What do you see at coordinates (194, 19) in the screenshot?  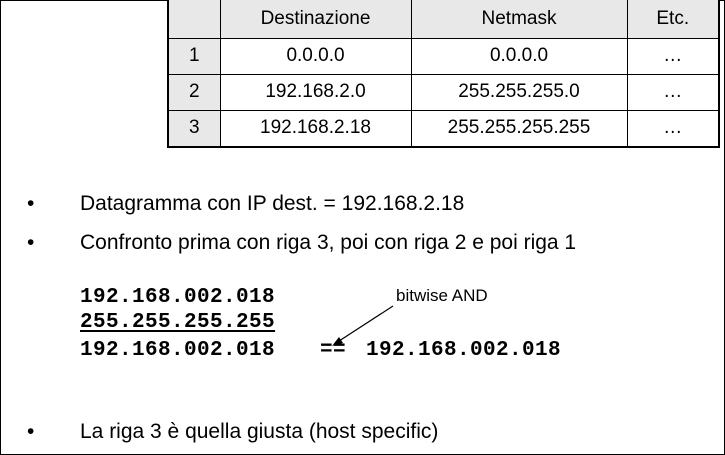 I see `header-cell-index` at bounding box center [194, 19].